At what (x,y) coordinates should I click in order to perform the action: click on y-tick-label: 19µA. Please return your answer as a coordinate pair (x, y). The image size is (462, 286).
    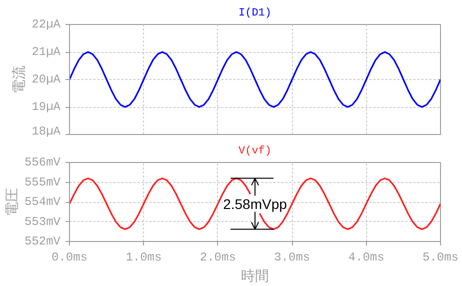
    Looking at the image, I should click on (47, 107).